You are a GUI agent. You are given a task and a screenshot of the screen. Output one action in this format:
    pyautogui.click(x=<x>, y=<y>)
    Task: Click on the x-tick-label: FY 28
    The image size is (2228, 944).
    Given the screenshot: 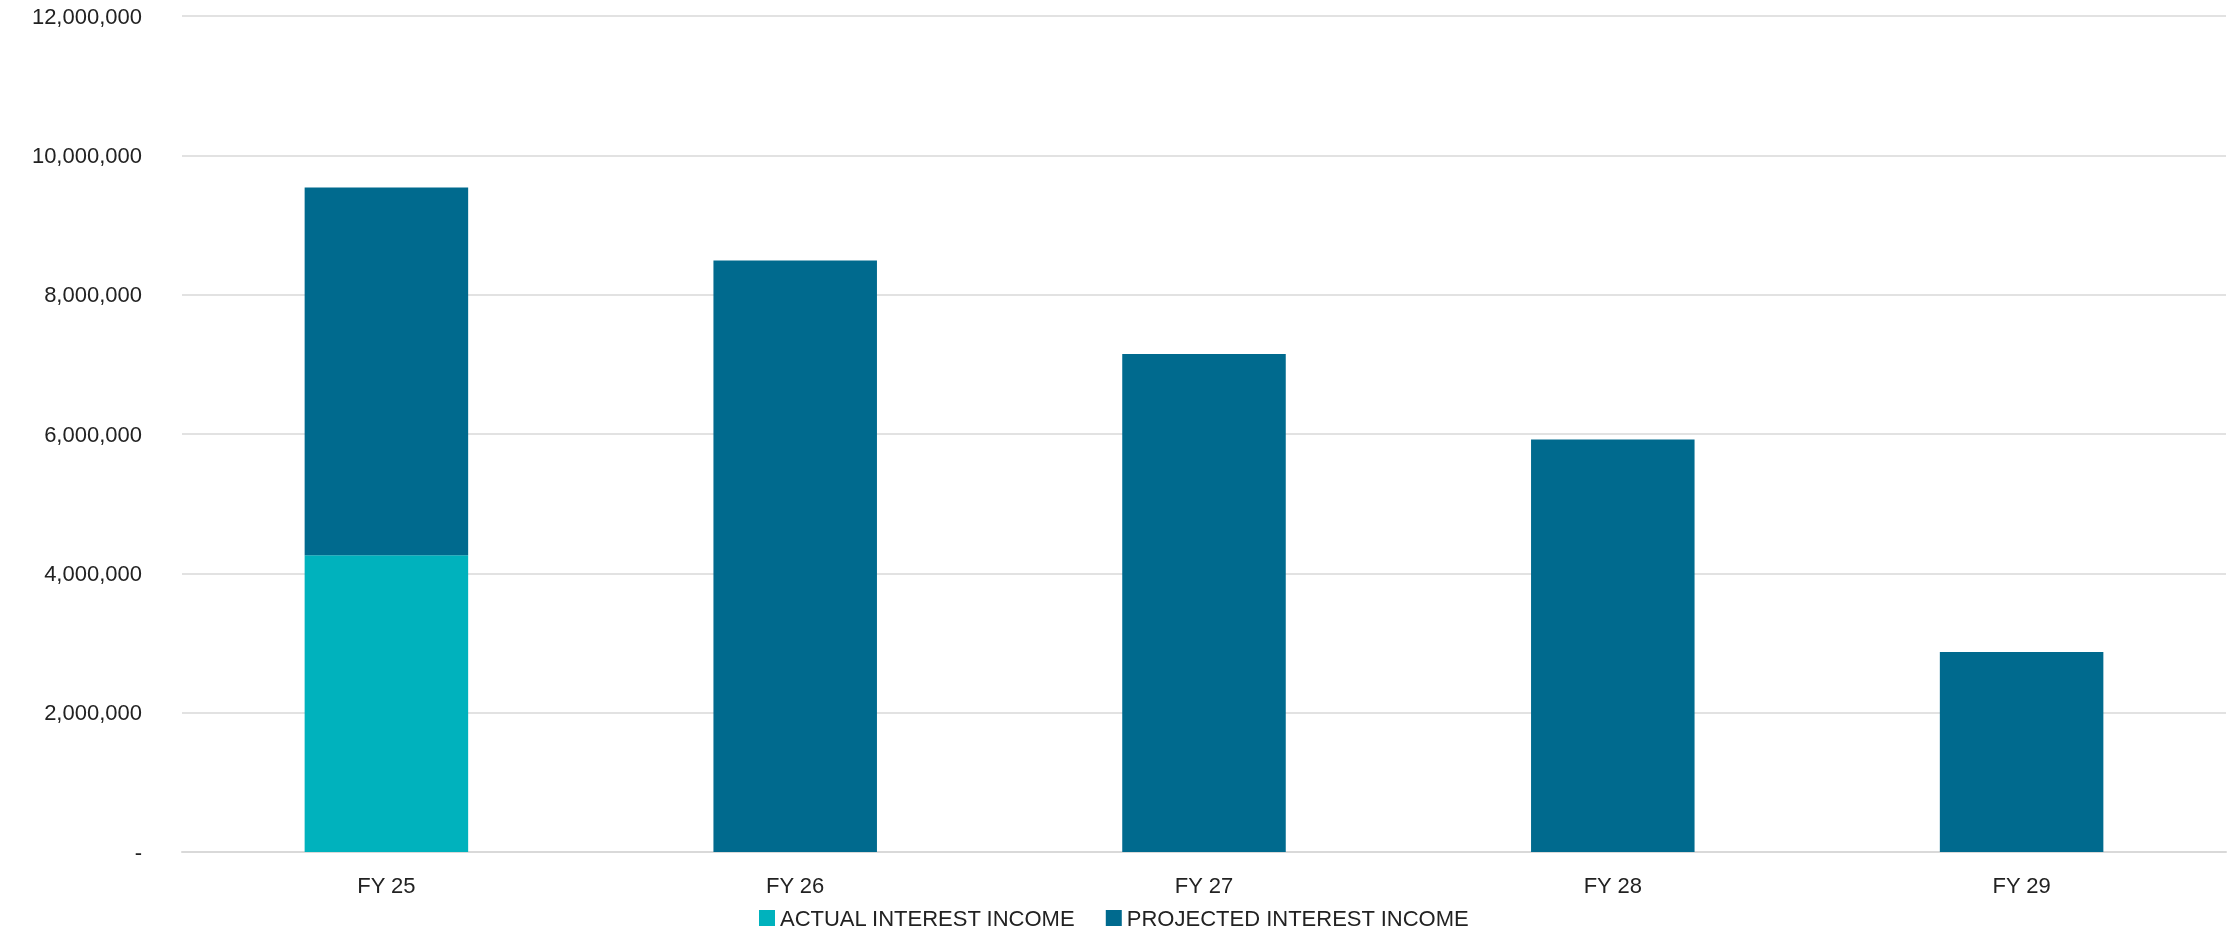 What is the action you would take?
    pyautogui.click(x=1612, y=885)
    